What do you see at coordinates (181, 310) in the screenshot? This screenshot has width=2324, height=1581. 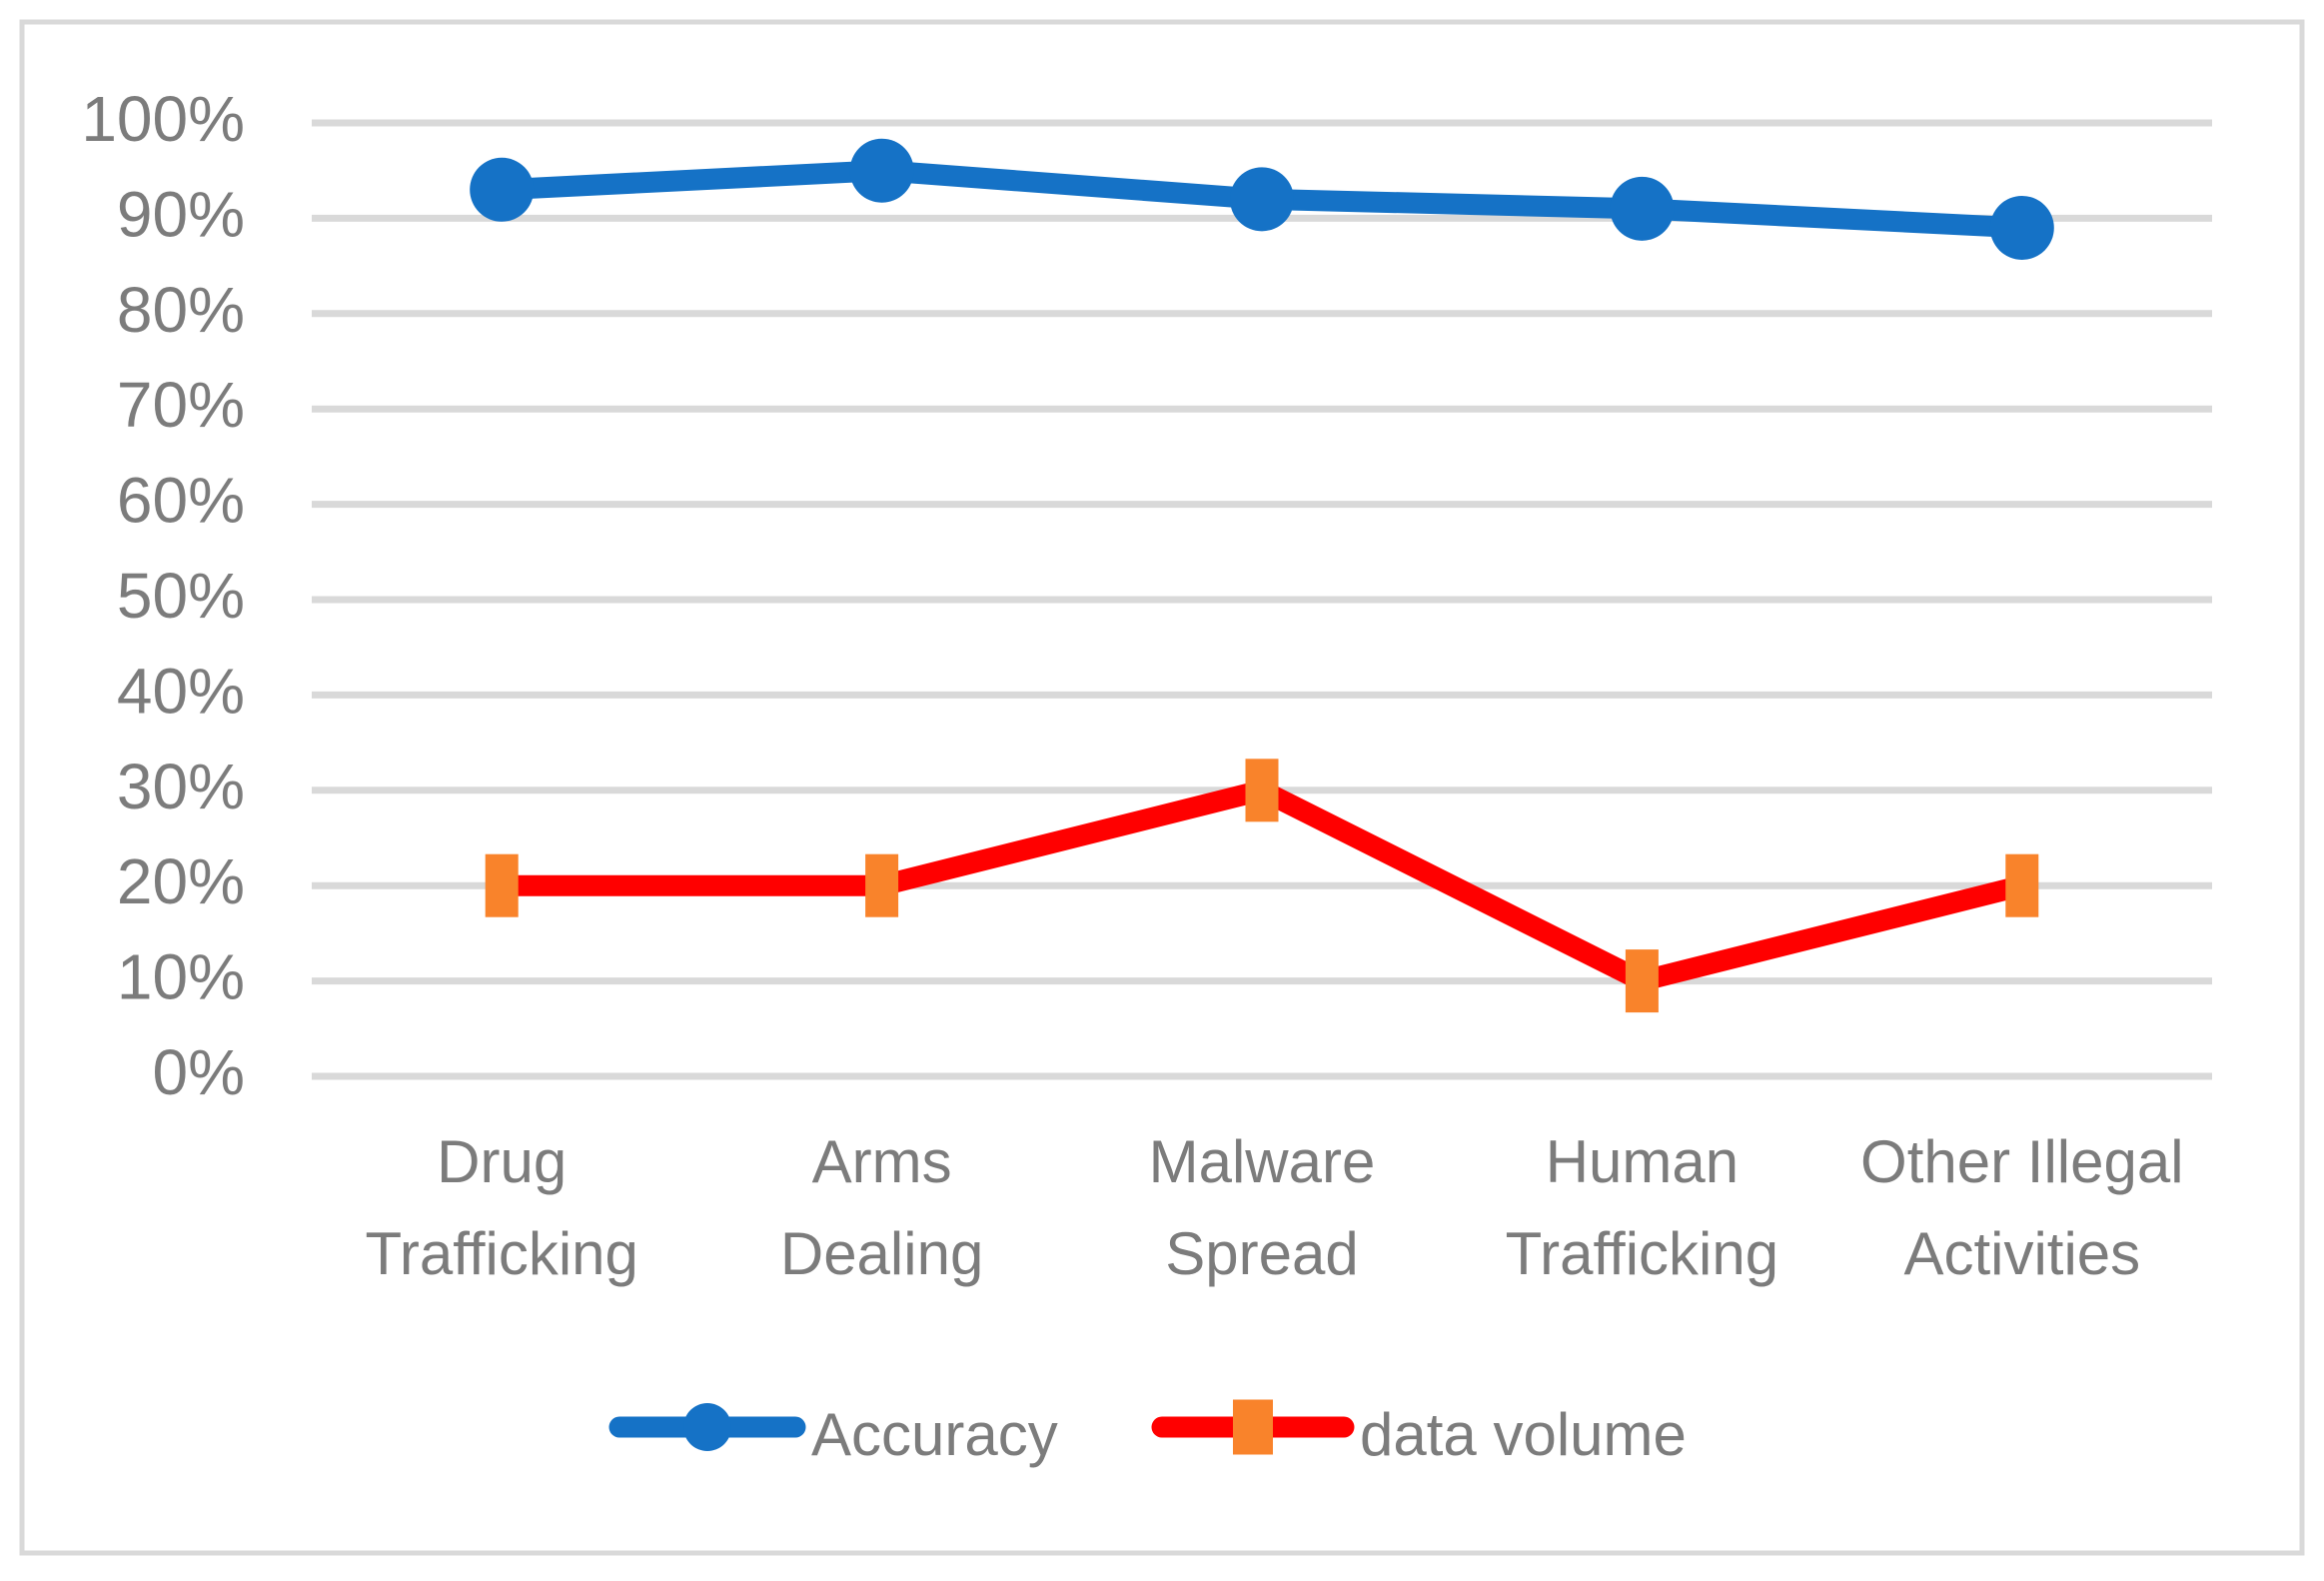 I see `y-axis-tick-label: 80%` at bounding box center [181, 310].